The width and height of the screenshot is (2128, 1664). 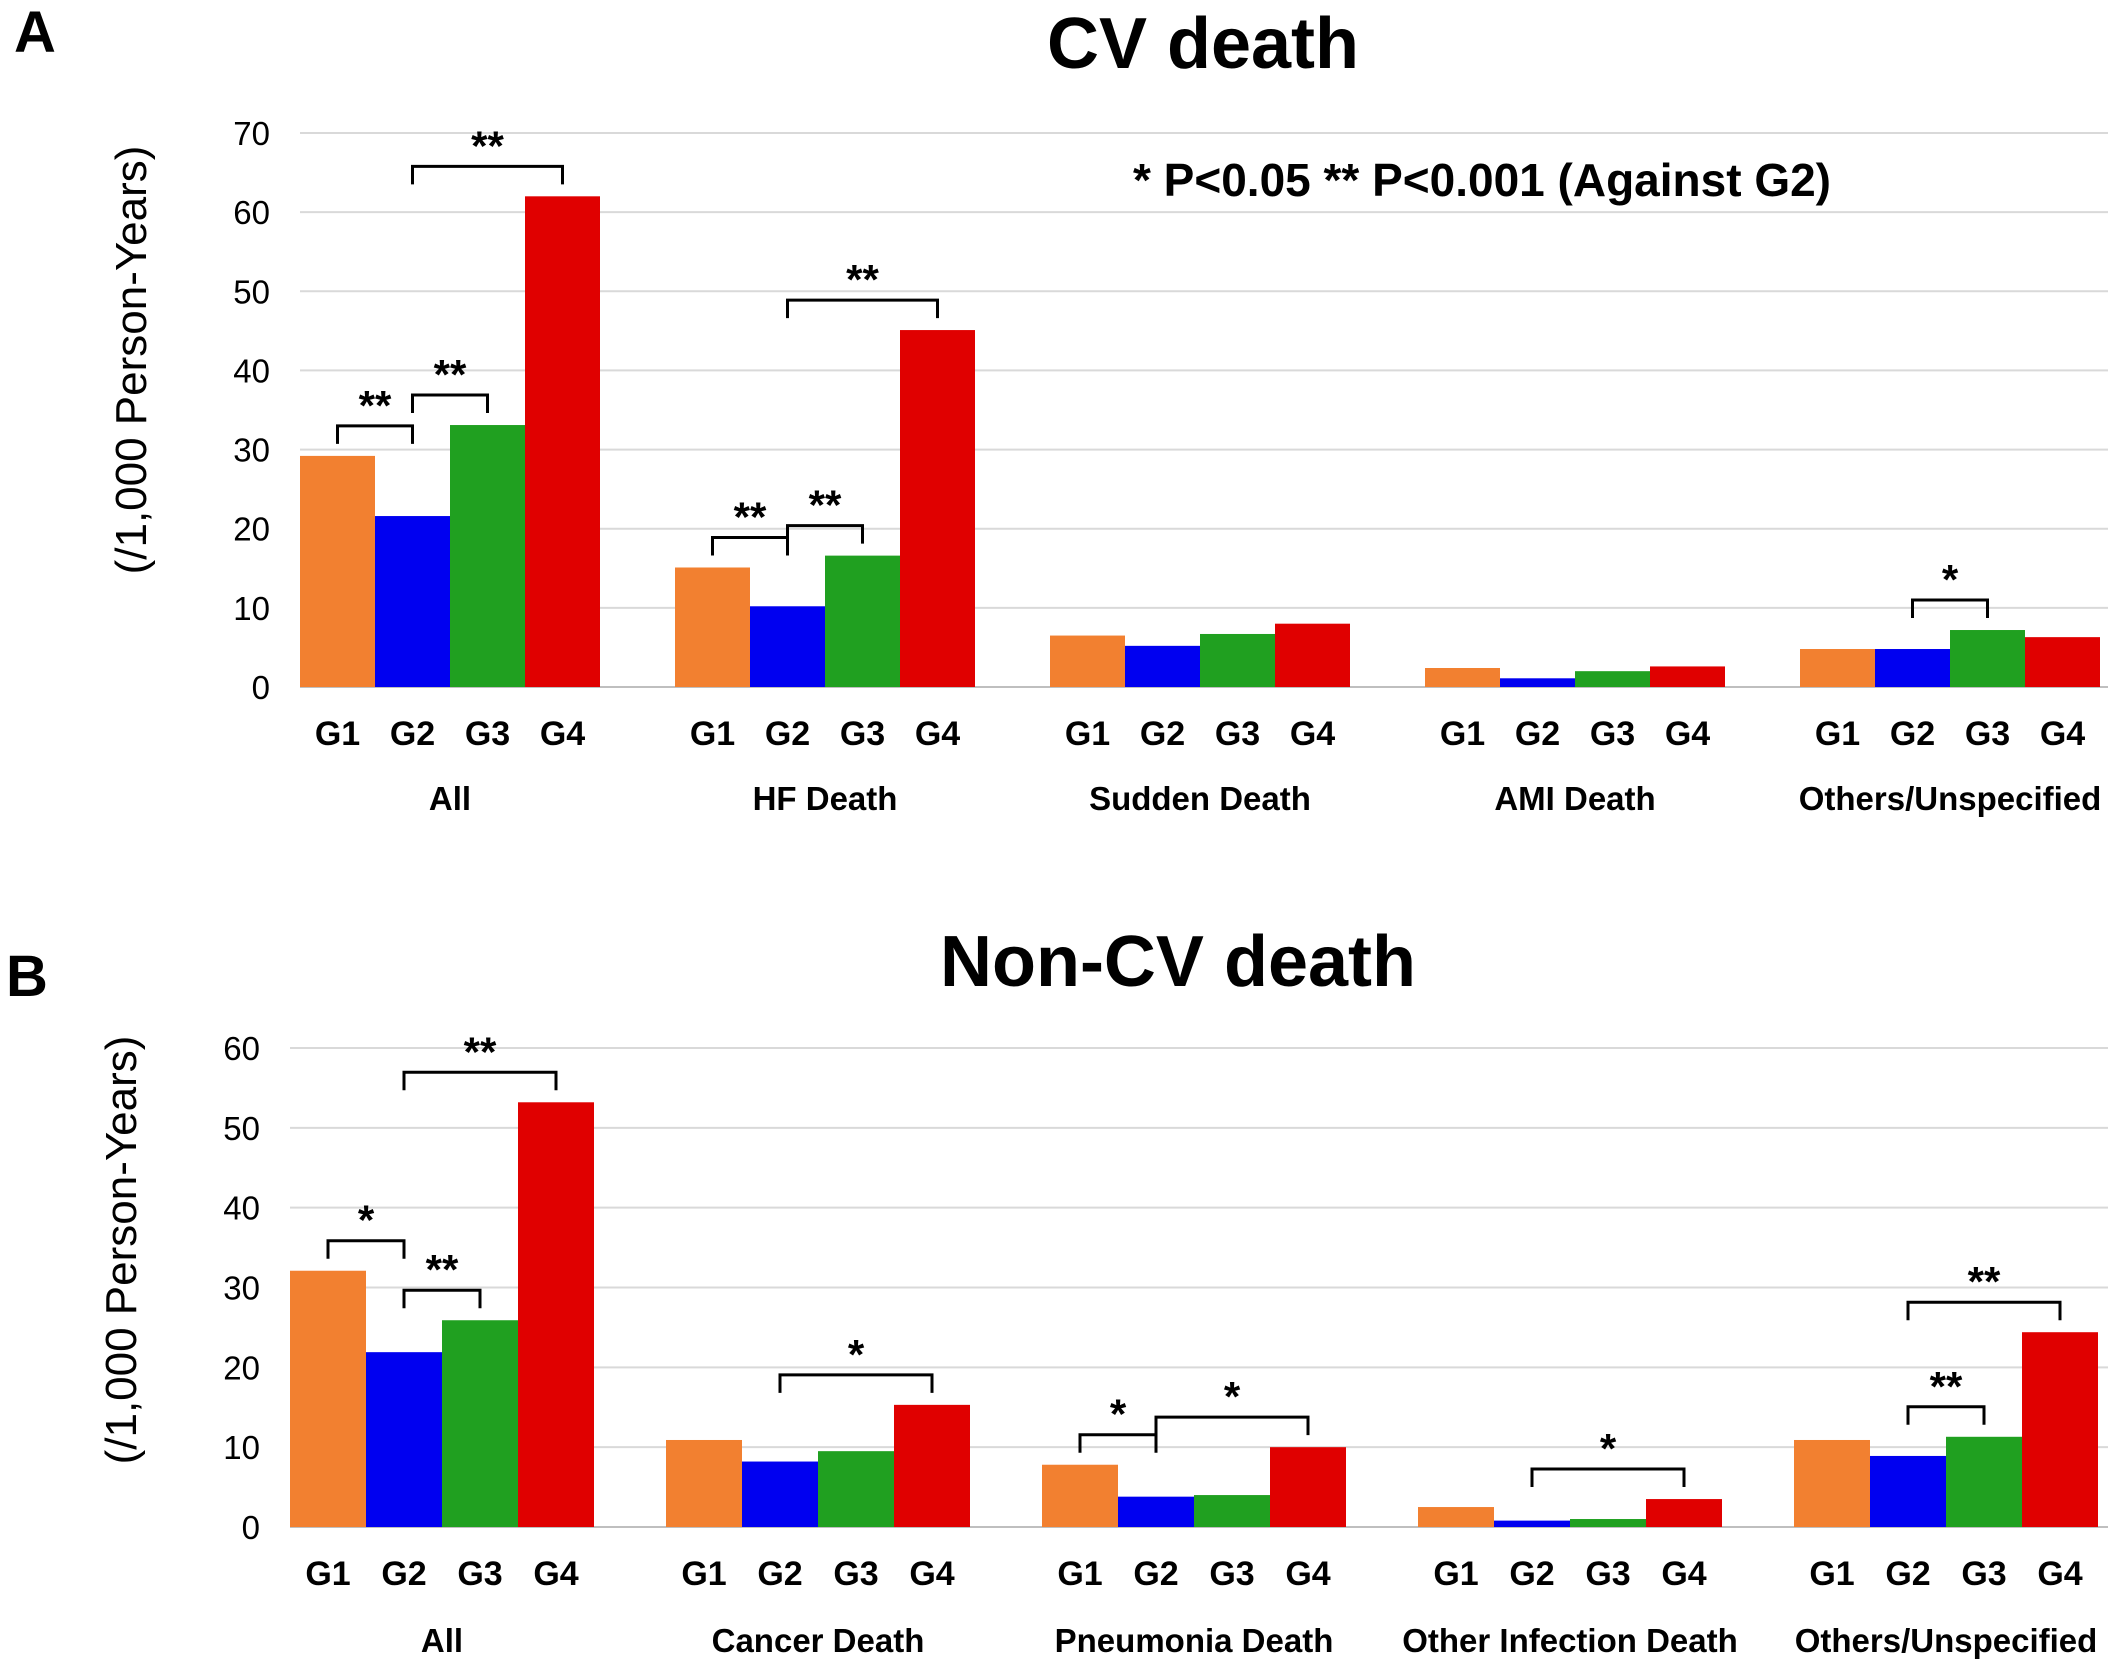 I want to click on group-label: HF Death, so click(x=825, y=798).